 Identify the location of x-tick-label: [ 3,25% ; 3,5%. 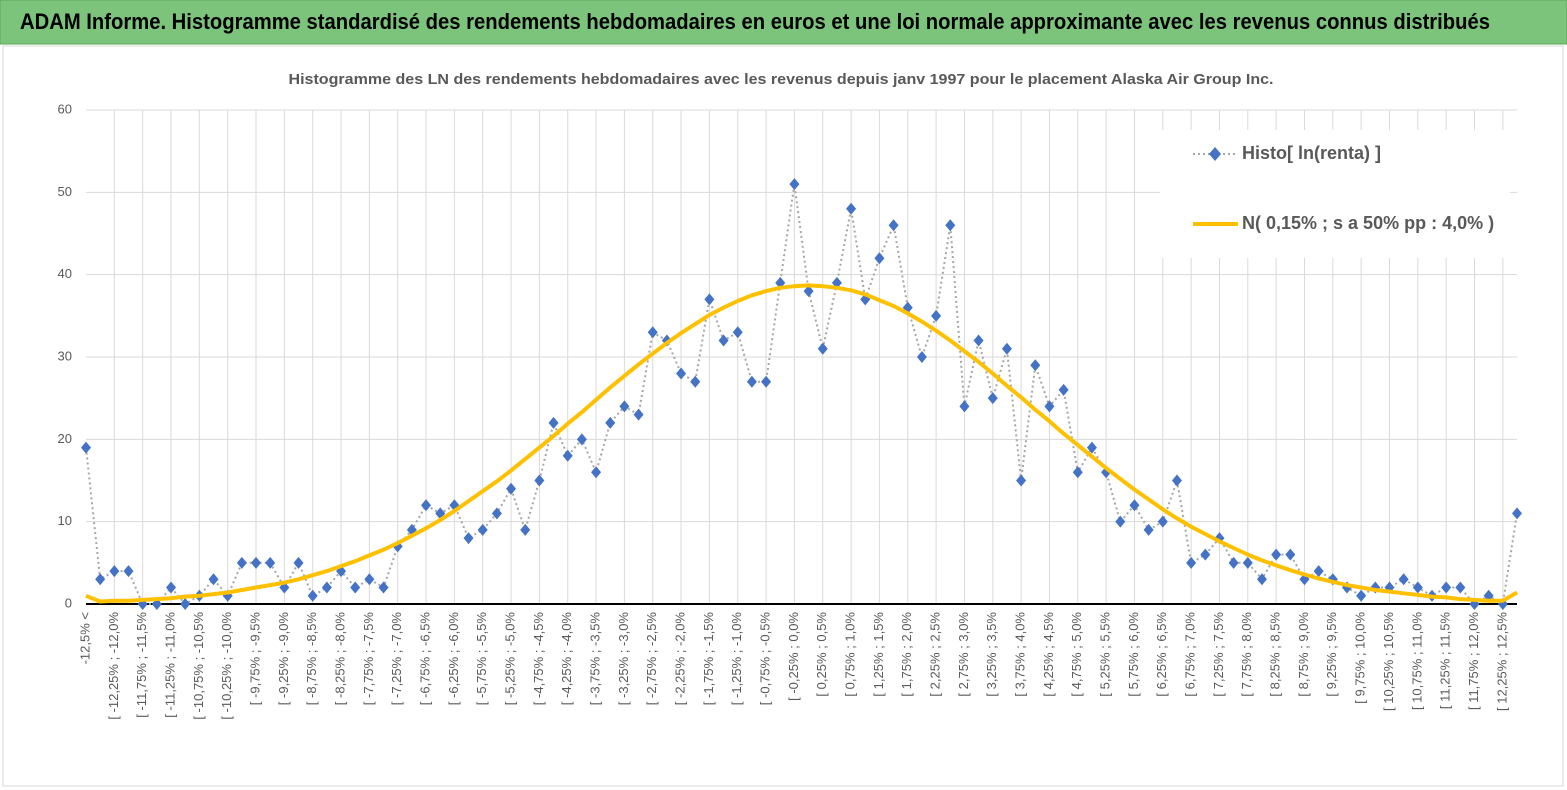
(991, 654).